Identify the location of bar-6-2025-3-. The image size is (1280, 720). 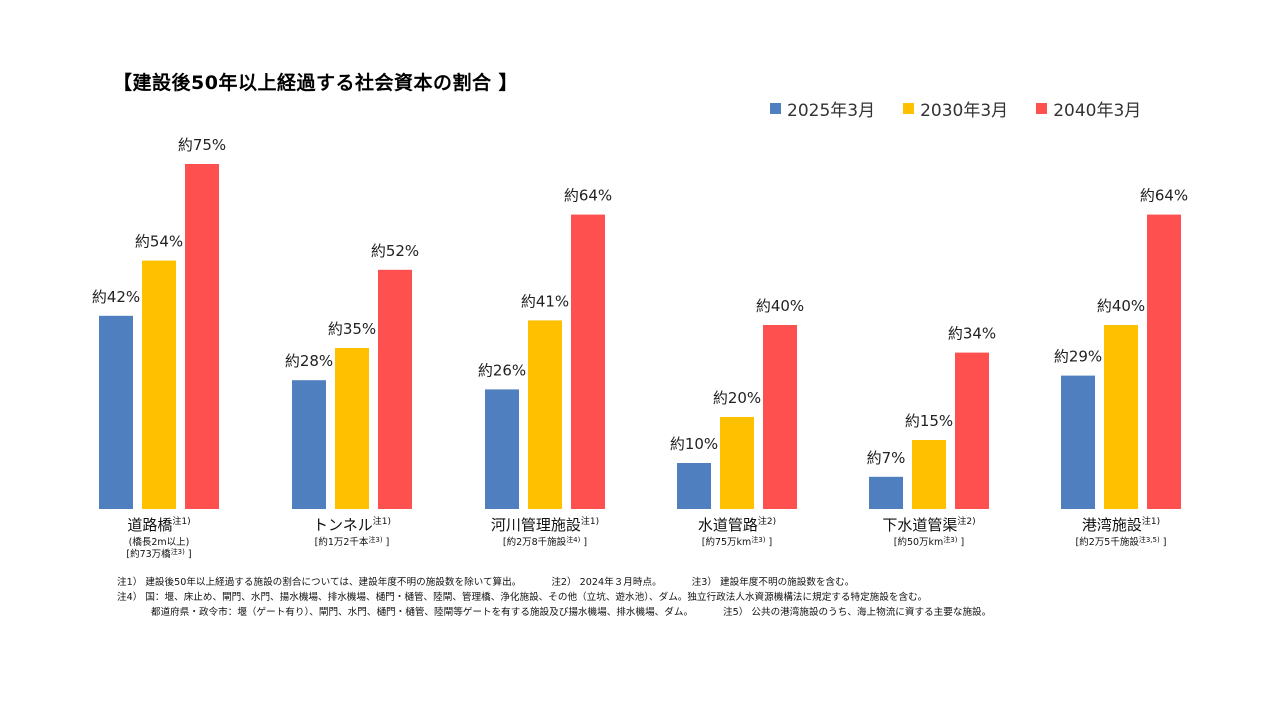
(1078, 442).